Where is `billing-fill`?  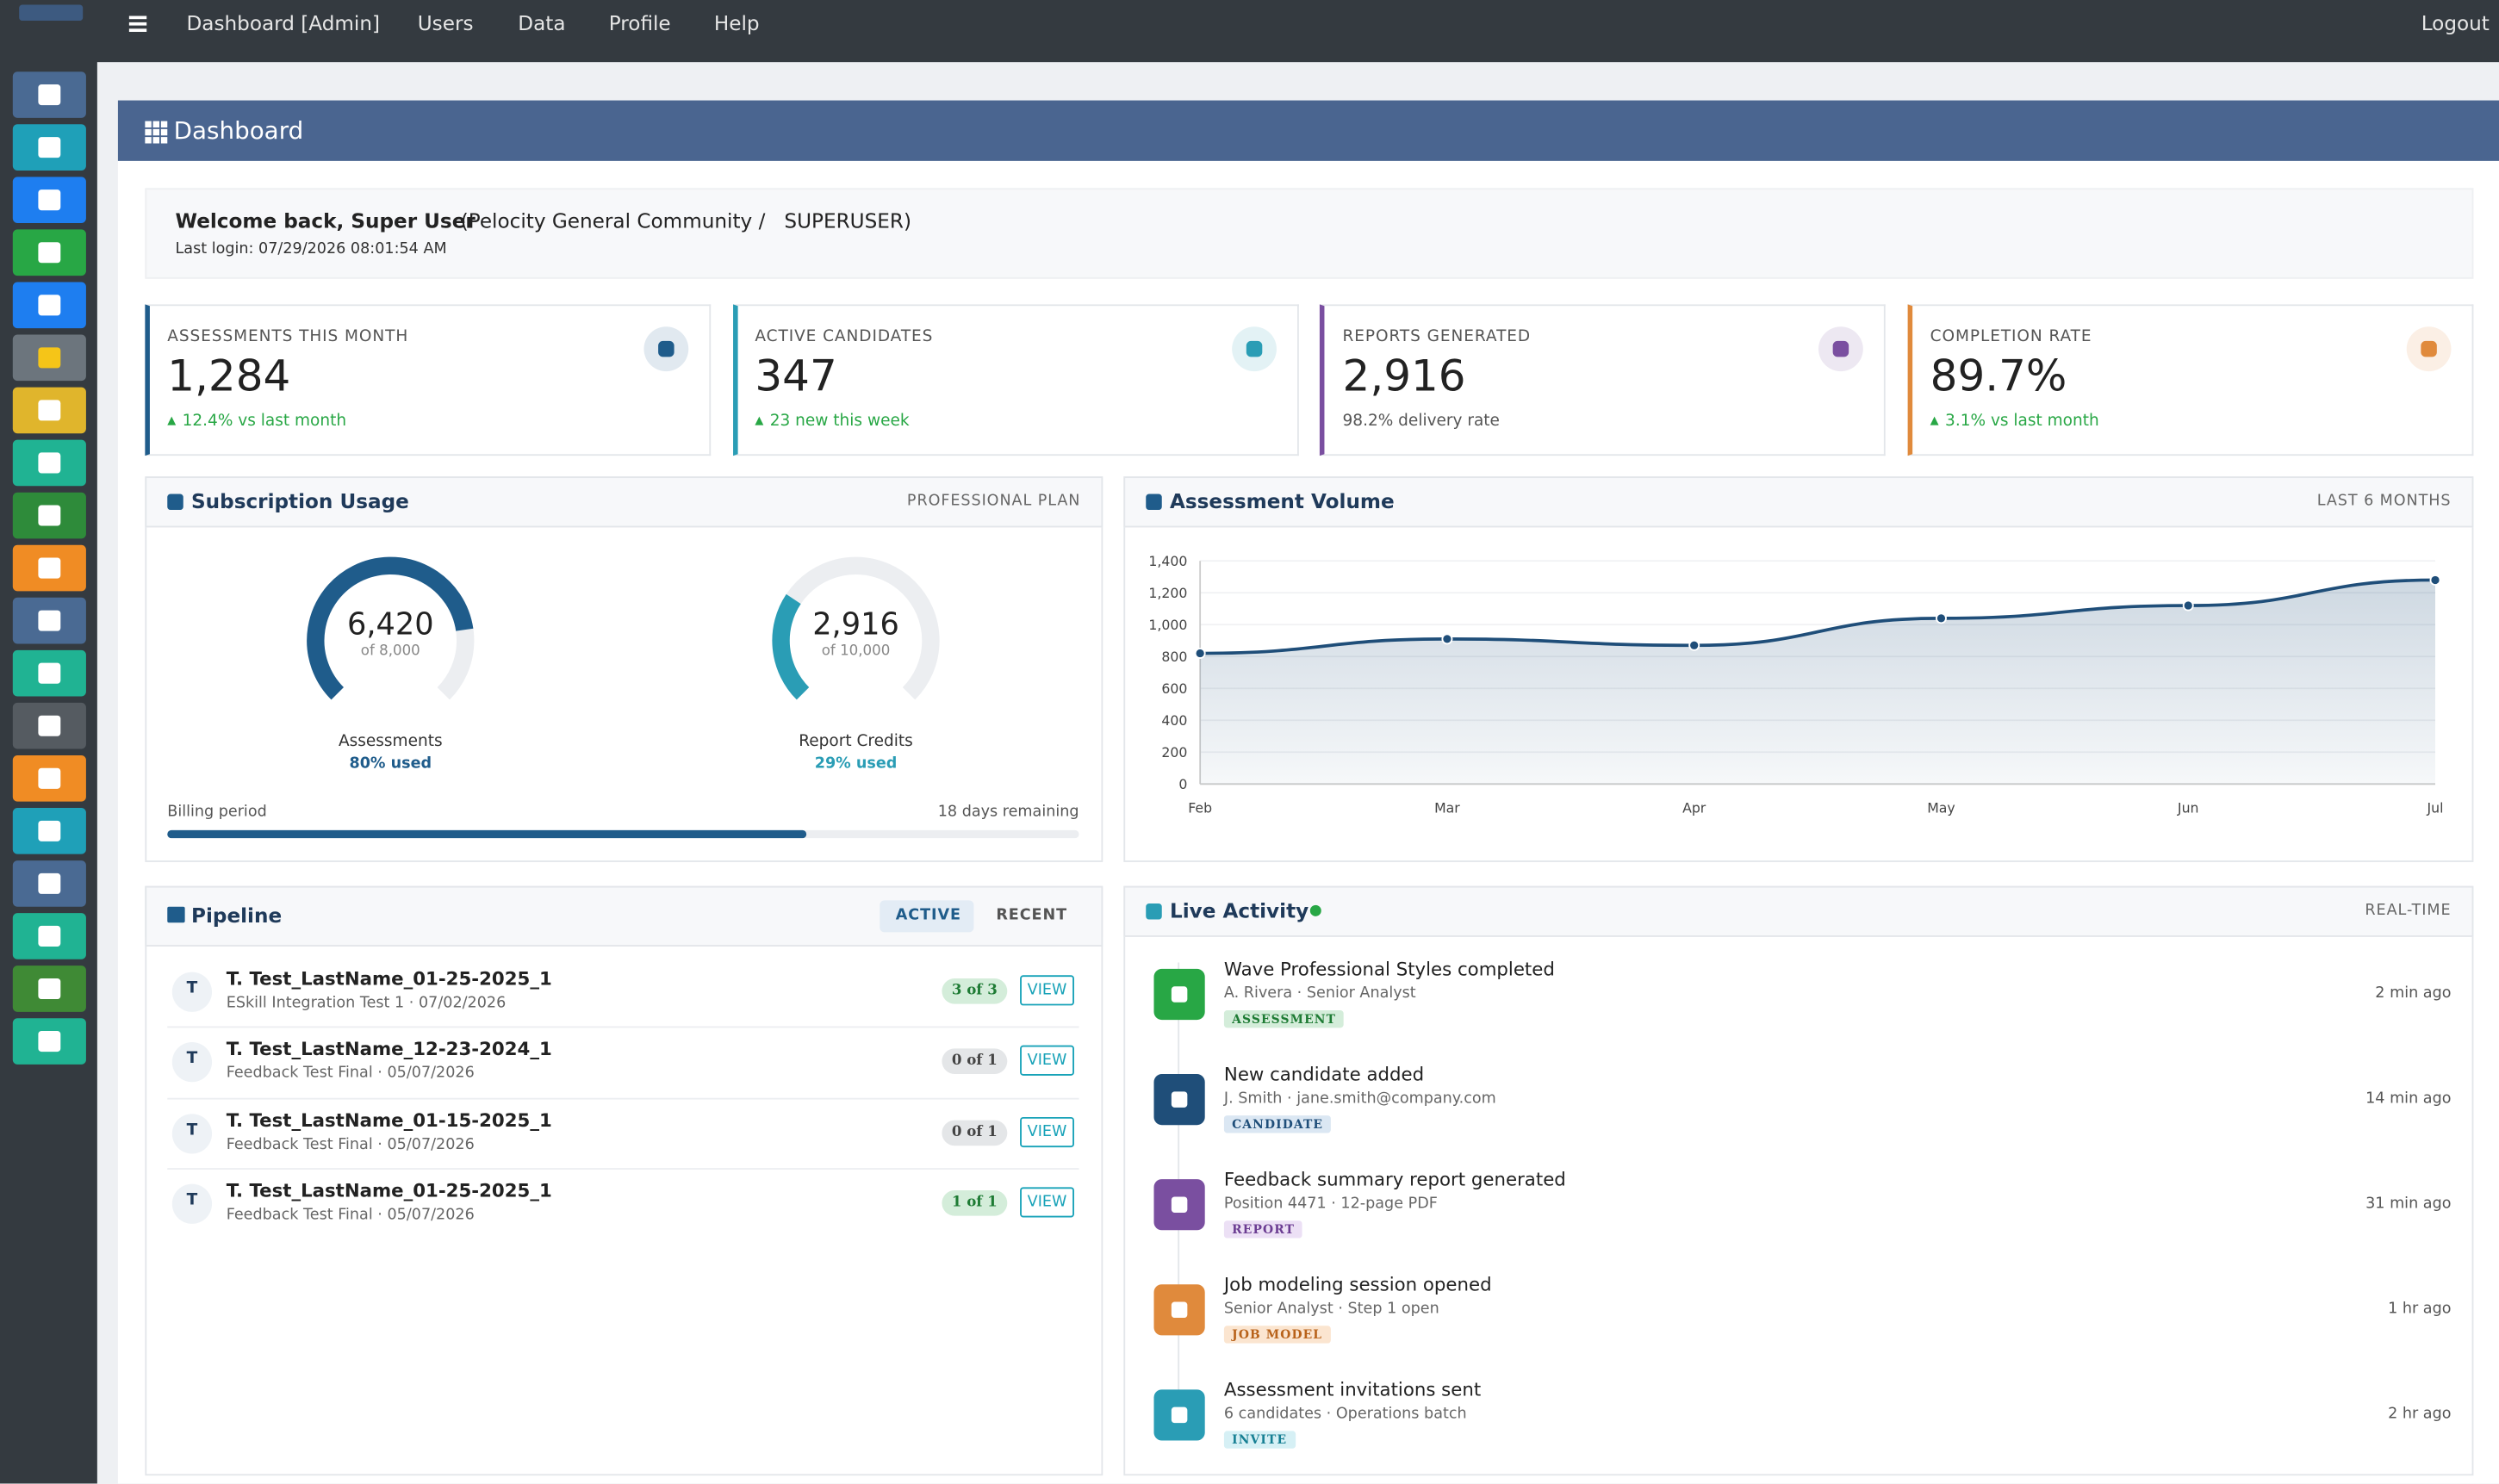
billing-fill is located at coordinates (487, 834).